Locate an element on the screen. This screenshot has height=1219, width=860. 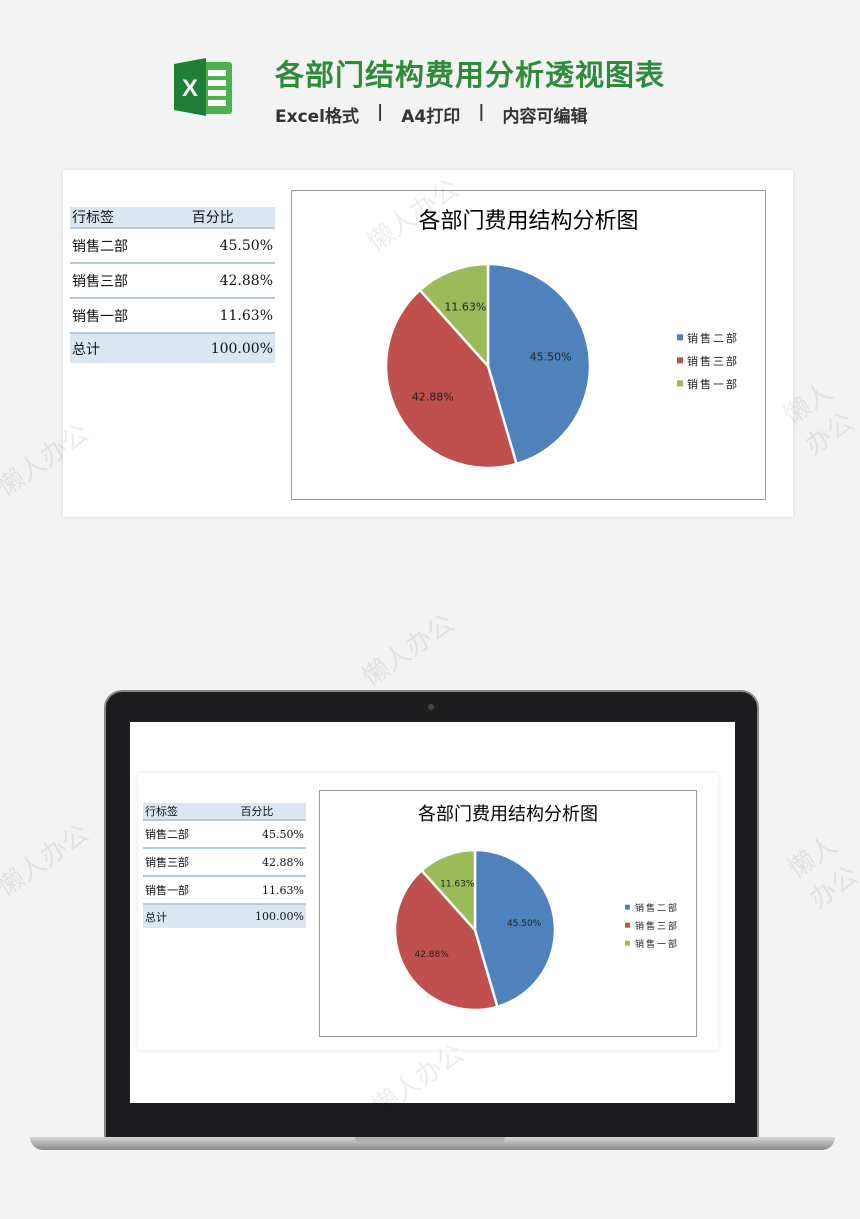
feature-editable: 内容可编辑 is located at coordinates (545, 117).